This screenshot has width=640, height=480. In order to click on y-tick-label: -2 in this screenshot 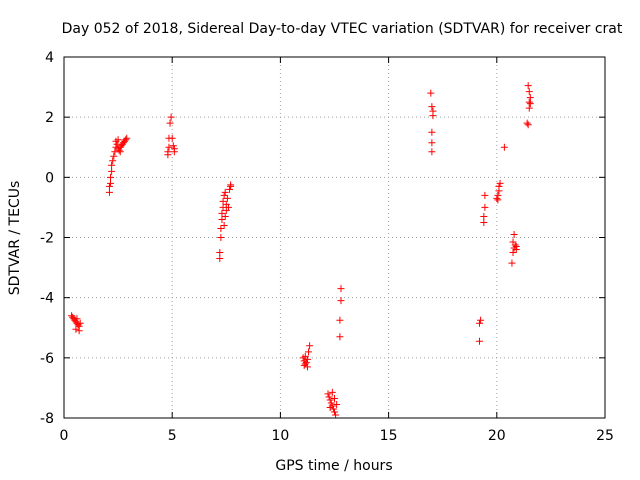, I will do `click(47, 239)`.